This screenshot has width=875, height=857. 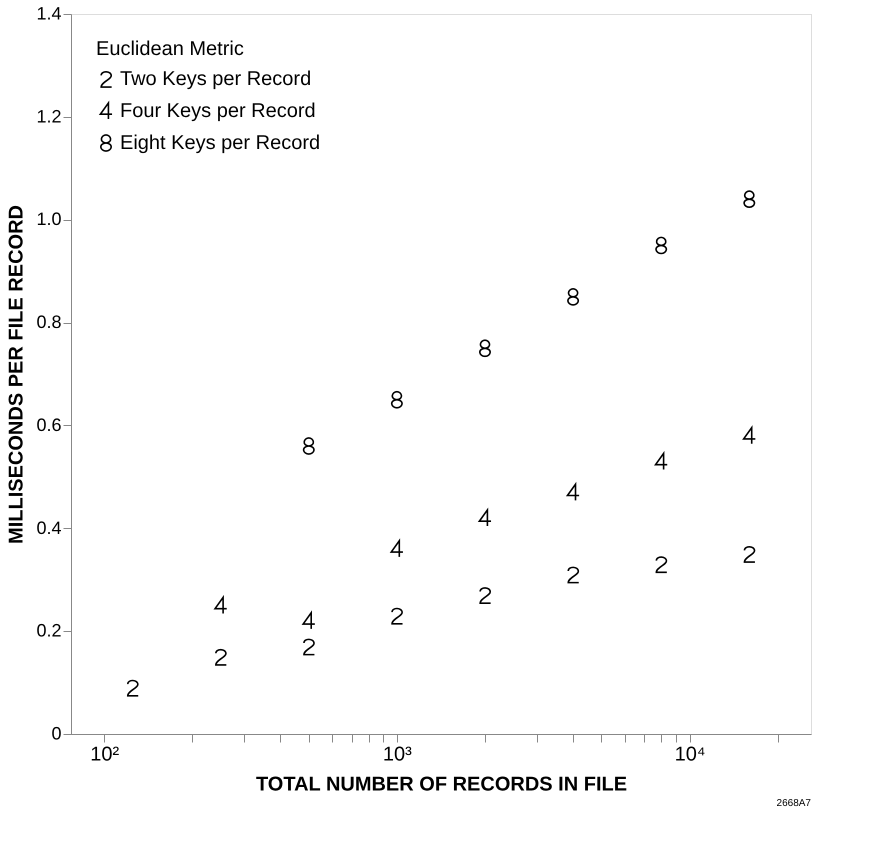 I want to click on x-tick-label: 10³, so click(x=397, y=755).